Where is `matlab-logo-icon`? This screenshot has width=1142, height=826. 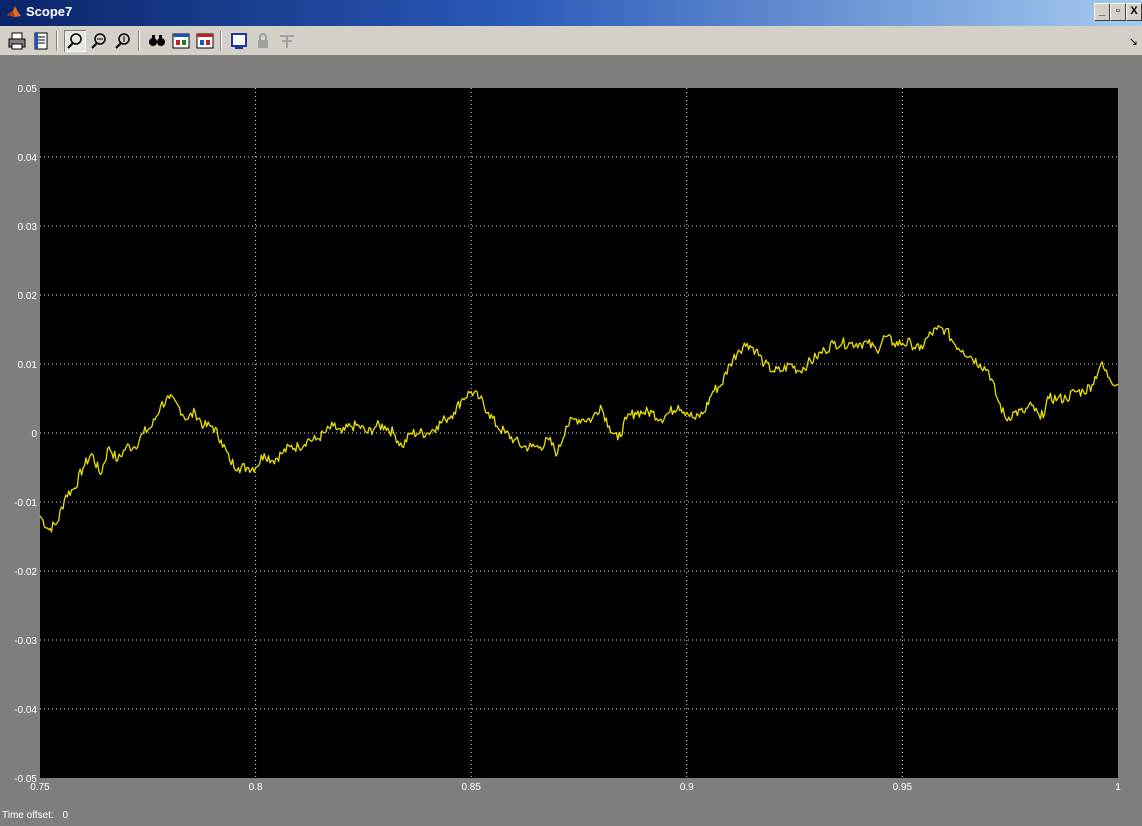
matlab-logo-icon is located at coordinates (14, 11).